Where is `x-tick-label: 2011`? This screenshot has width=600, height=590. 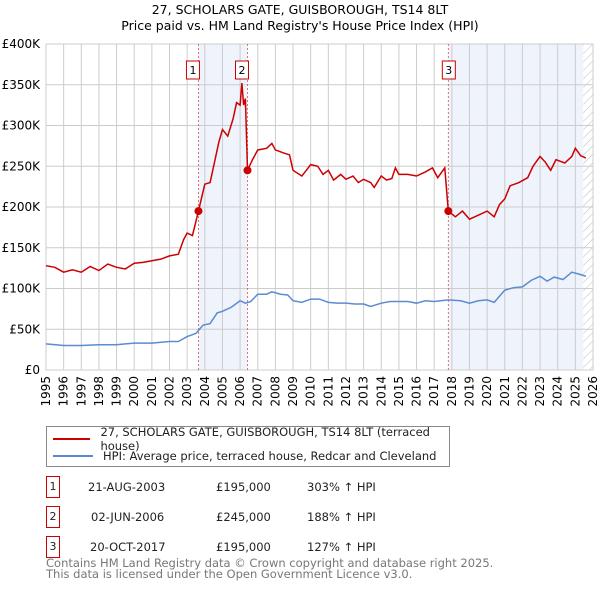 x-tick-label: 2011 is located at coordinates (328, 391).